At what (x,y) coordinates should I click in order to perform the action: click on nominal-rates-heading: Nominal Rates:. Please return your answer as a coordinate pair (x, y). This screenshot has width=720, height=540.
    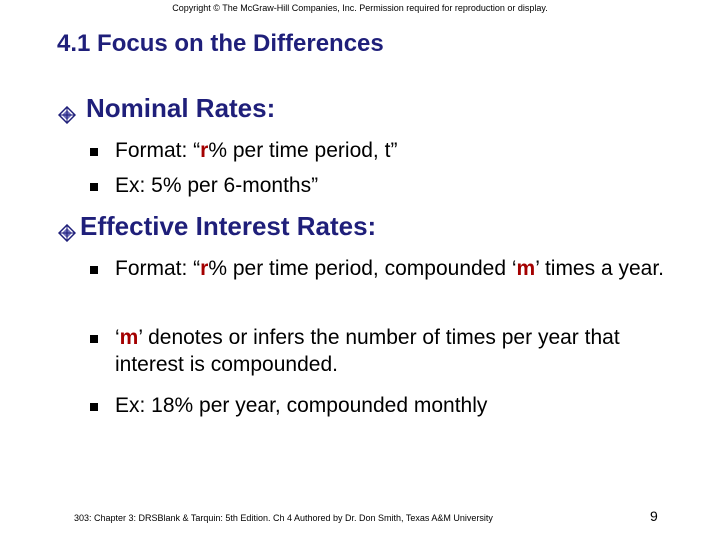
    Looking at the image, I should click on (181, 108).